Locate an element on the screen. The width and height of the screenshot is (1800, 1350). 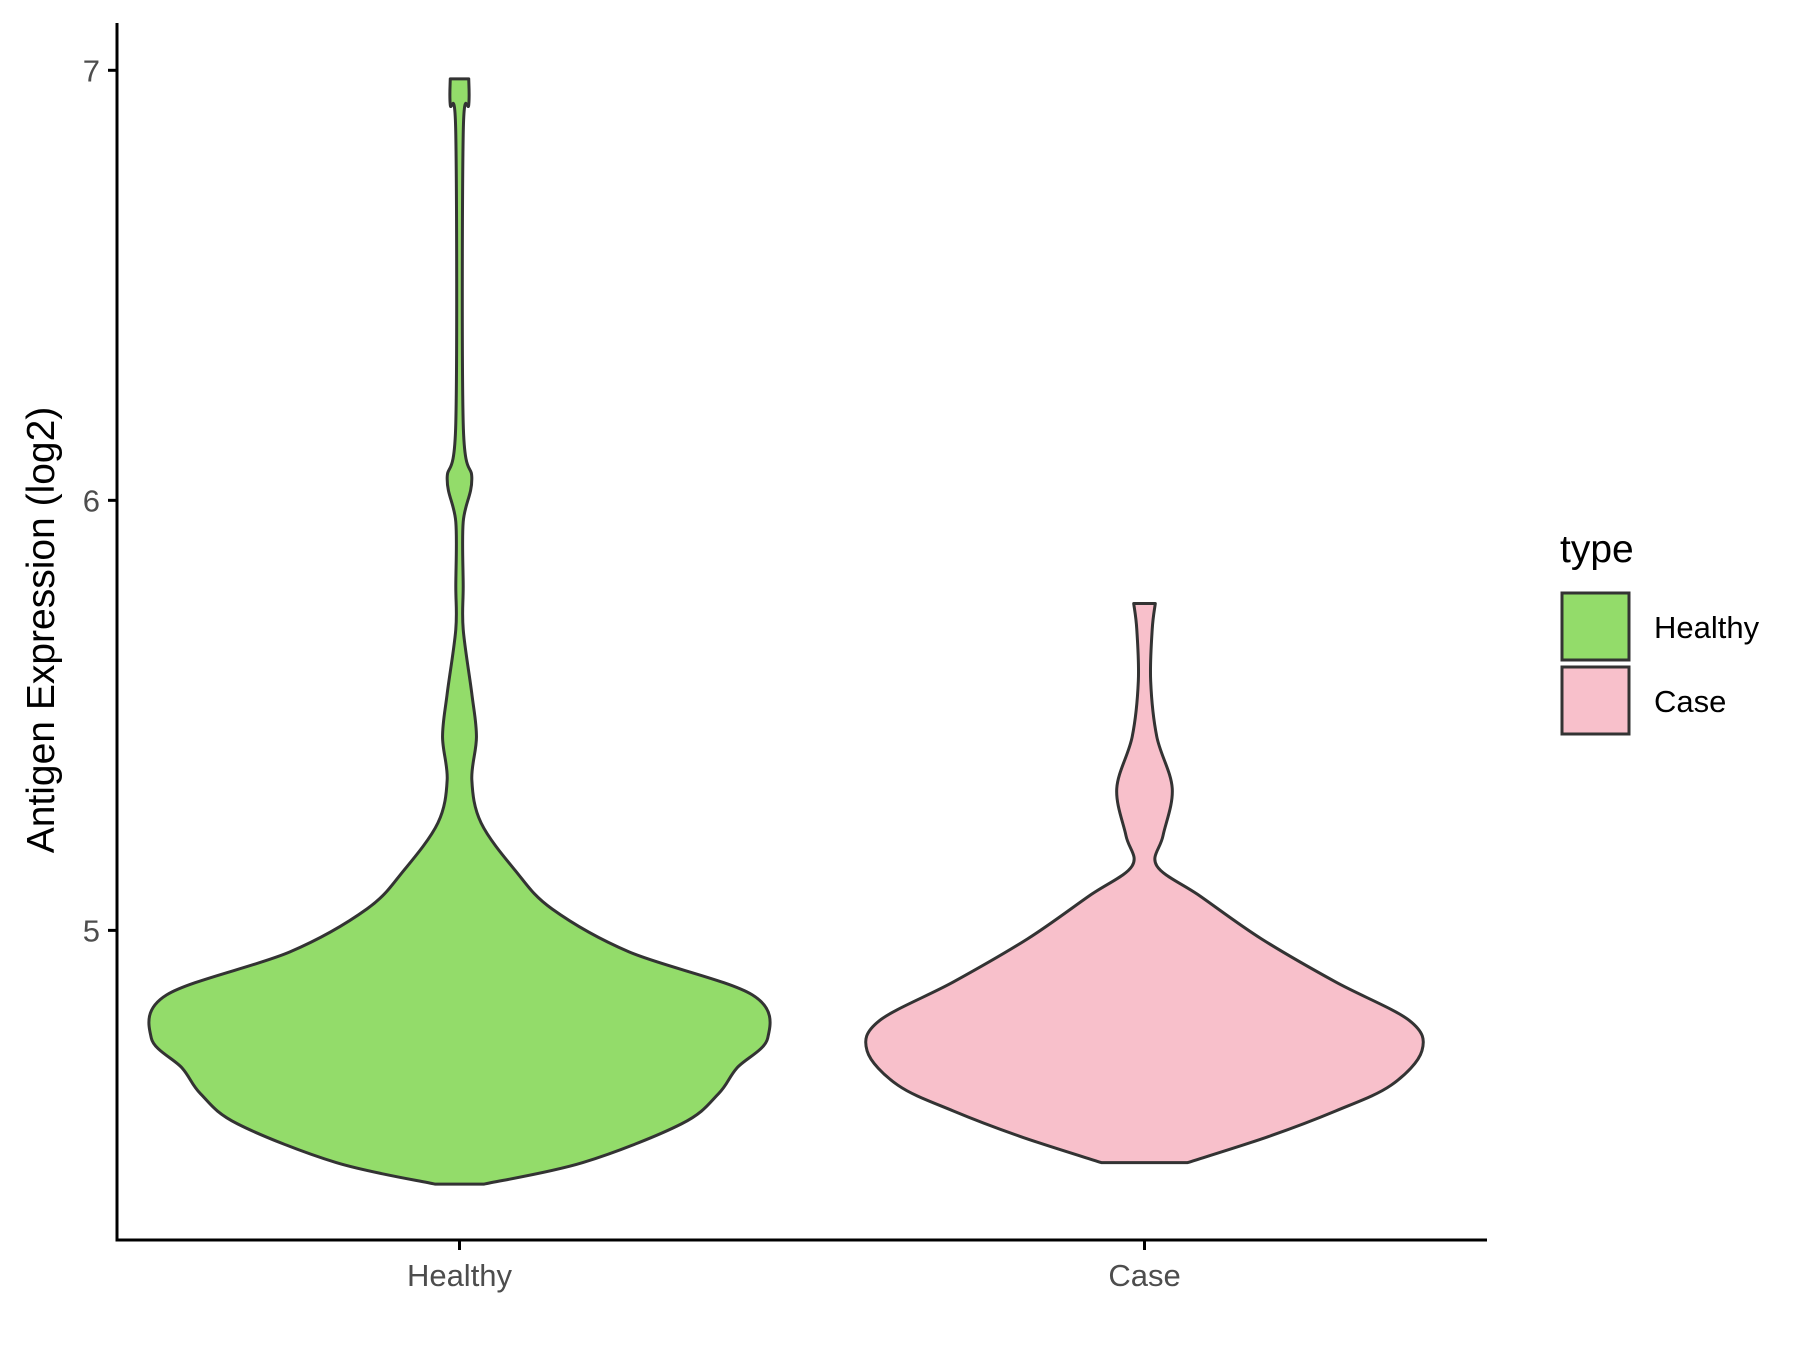
y-ticks: 5 6 7 is located at coordinates (100, 500).